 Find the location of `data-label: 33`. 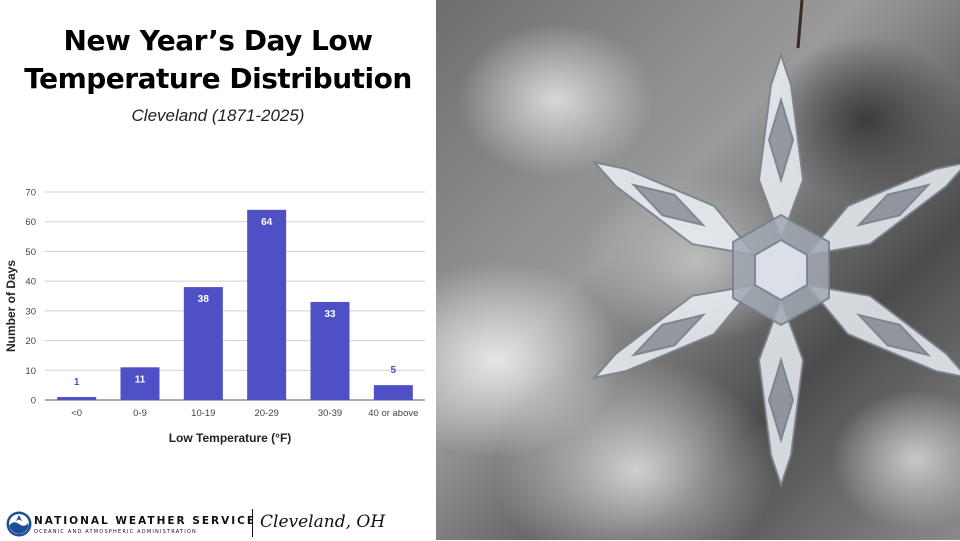

data-label: 33 is located at coordinates (330, 314).